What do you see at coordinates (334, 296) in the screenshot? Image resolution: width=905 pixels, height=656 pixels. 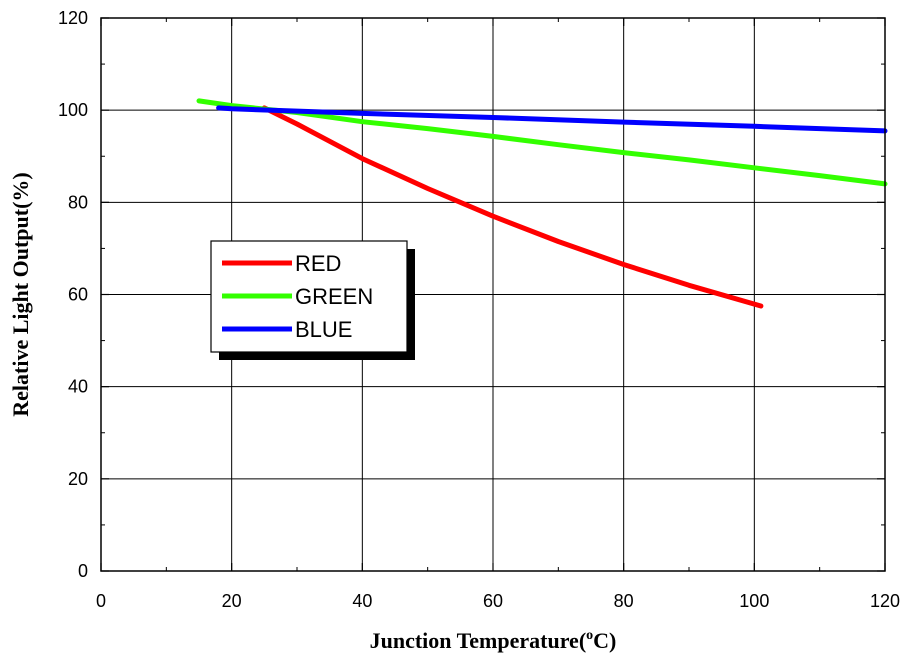 I see `legend-label-green: GREEN` at bounding box center [334, 296].